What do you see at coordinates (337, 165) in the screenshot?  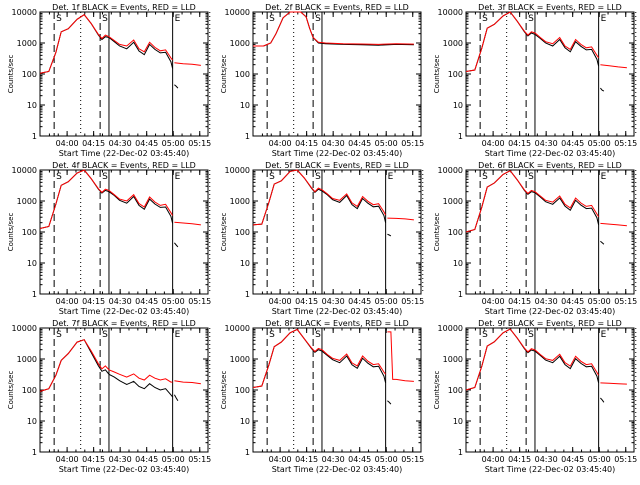 I see `panel-title: Det. 5f BLACK = Events, RED = LLD` at bounding box center [337, 165].